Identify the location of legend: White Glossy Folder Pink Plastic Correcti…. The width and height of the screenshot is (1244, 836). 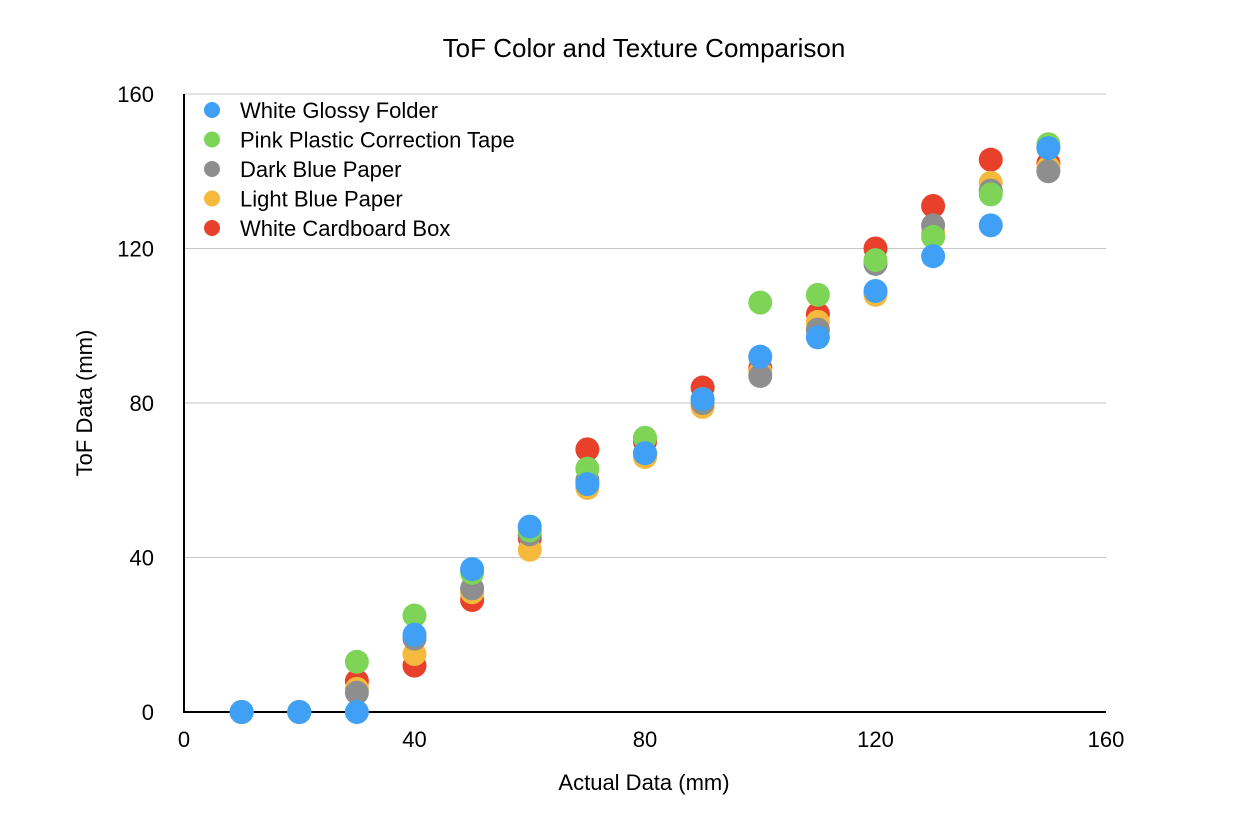
(359, 169).